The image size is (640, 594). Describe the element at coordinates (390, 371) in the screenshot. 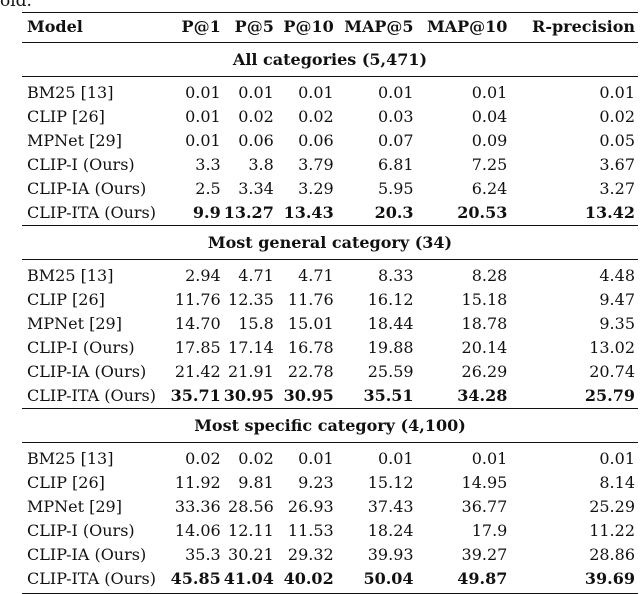

I see `metric-cell: 25.59` at that location.